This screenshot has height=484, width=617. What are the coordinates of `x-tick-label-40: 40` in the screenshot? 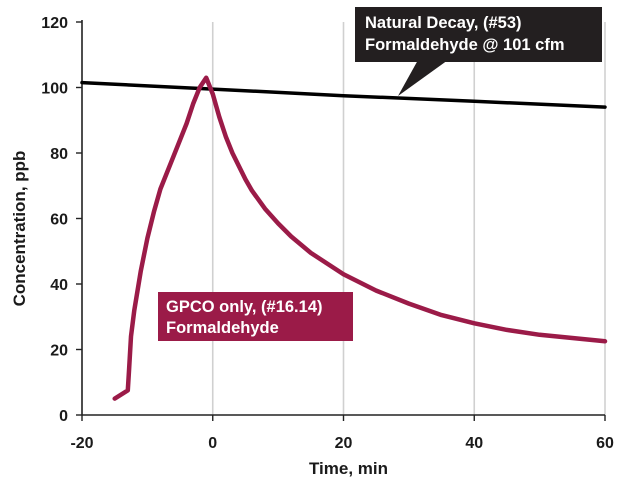 It's located at (474, 443).